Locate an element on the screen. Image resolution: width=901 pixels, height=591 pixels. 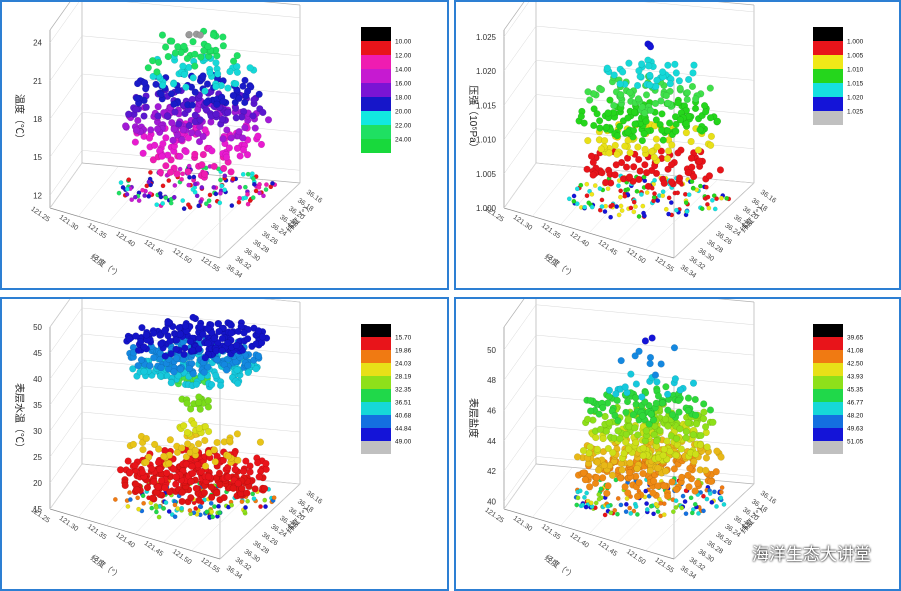
top-edge-left is located at coordinates (60, 16).